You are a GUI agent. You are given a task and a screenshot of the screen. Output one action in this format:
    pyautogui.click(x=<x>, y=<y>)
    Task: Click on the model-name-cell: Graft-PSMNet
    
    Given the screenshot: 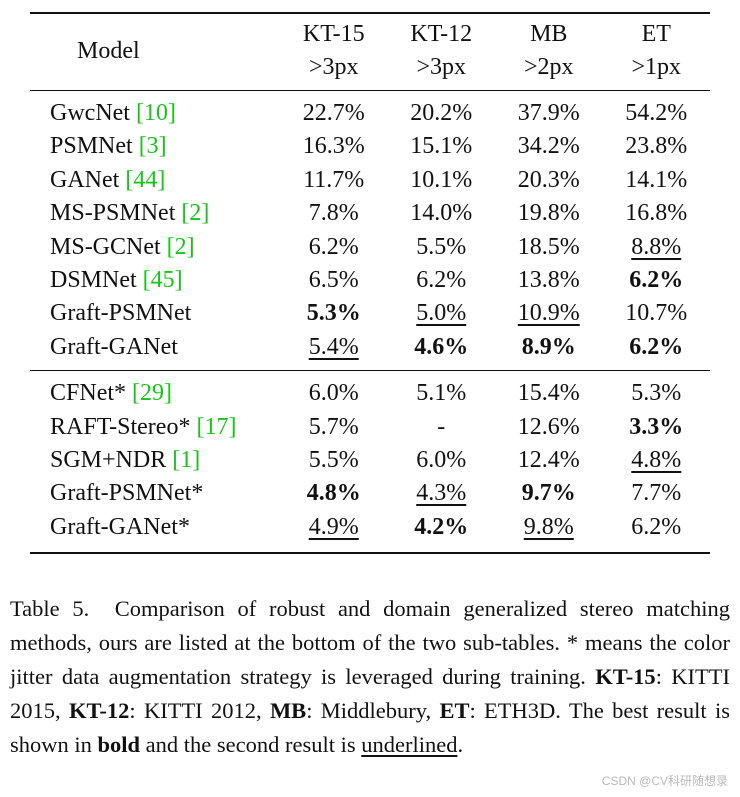 What is the action you would take?
    pyautogui.click(x=155, y=313)
    